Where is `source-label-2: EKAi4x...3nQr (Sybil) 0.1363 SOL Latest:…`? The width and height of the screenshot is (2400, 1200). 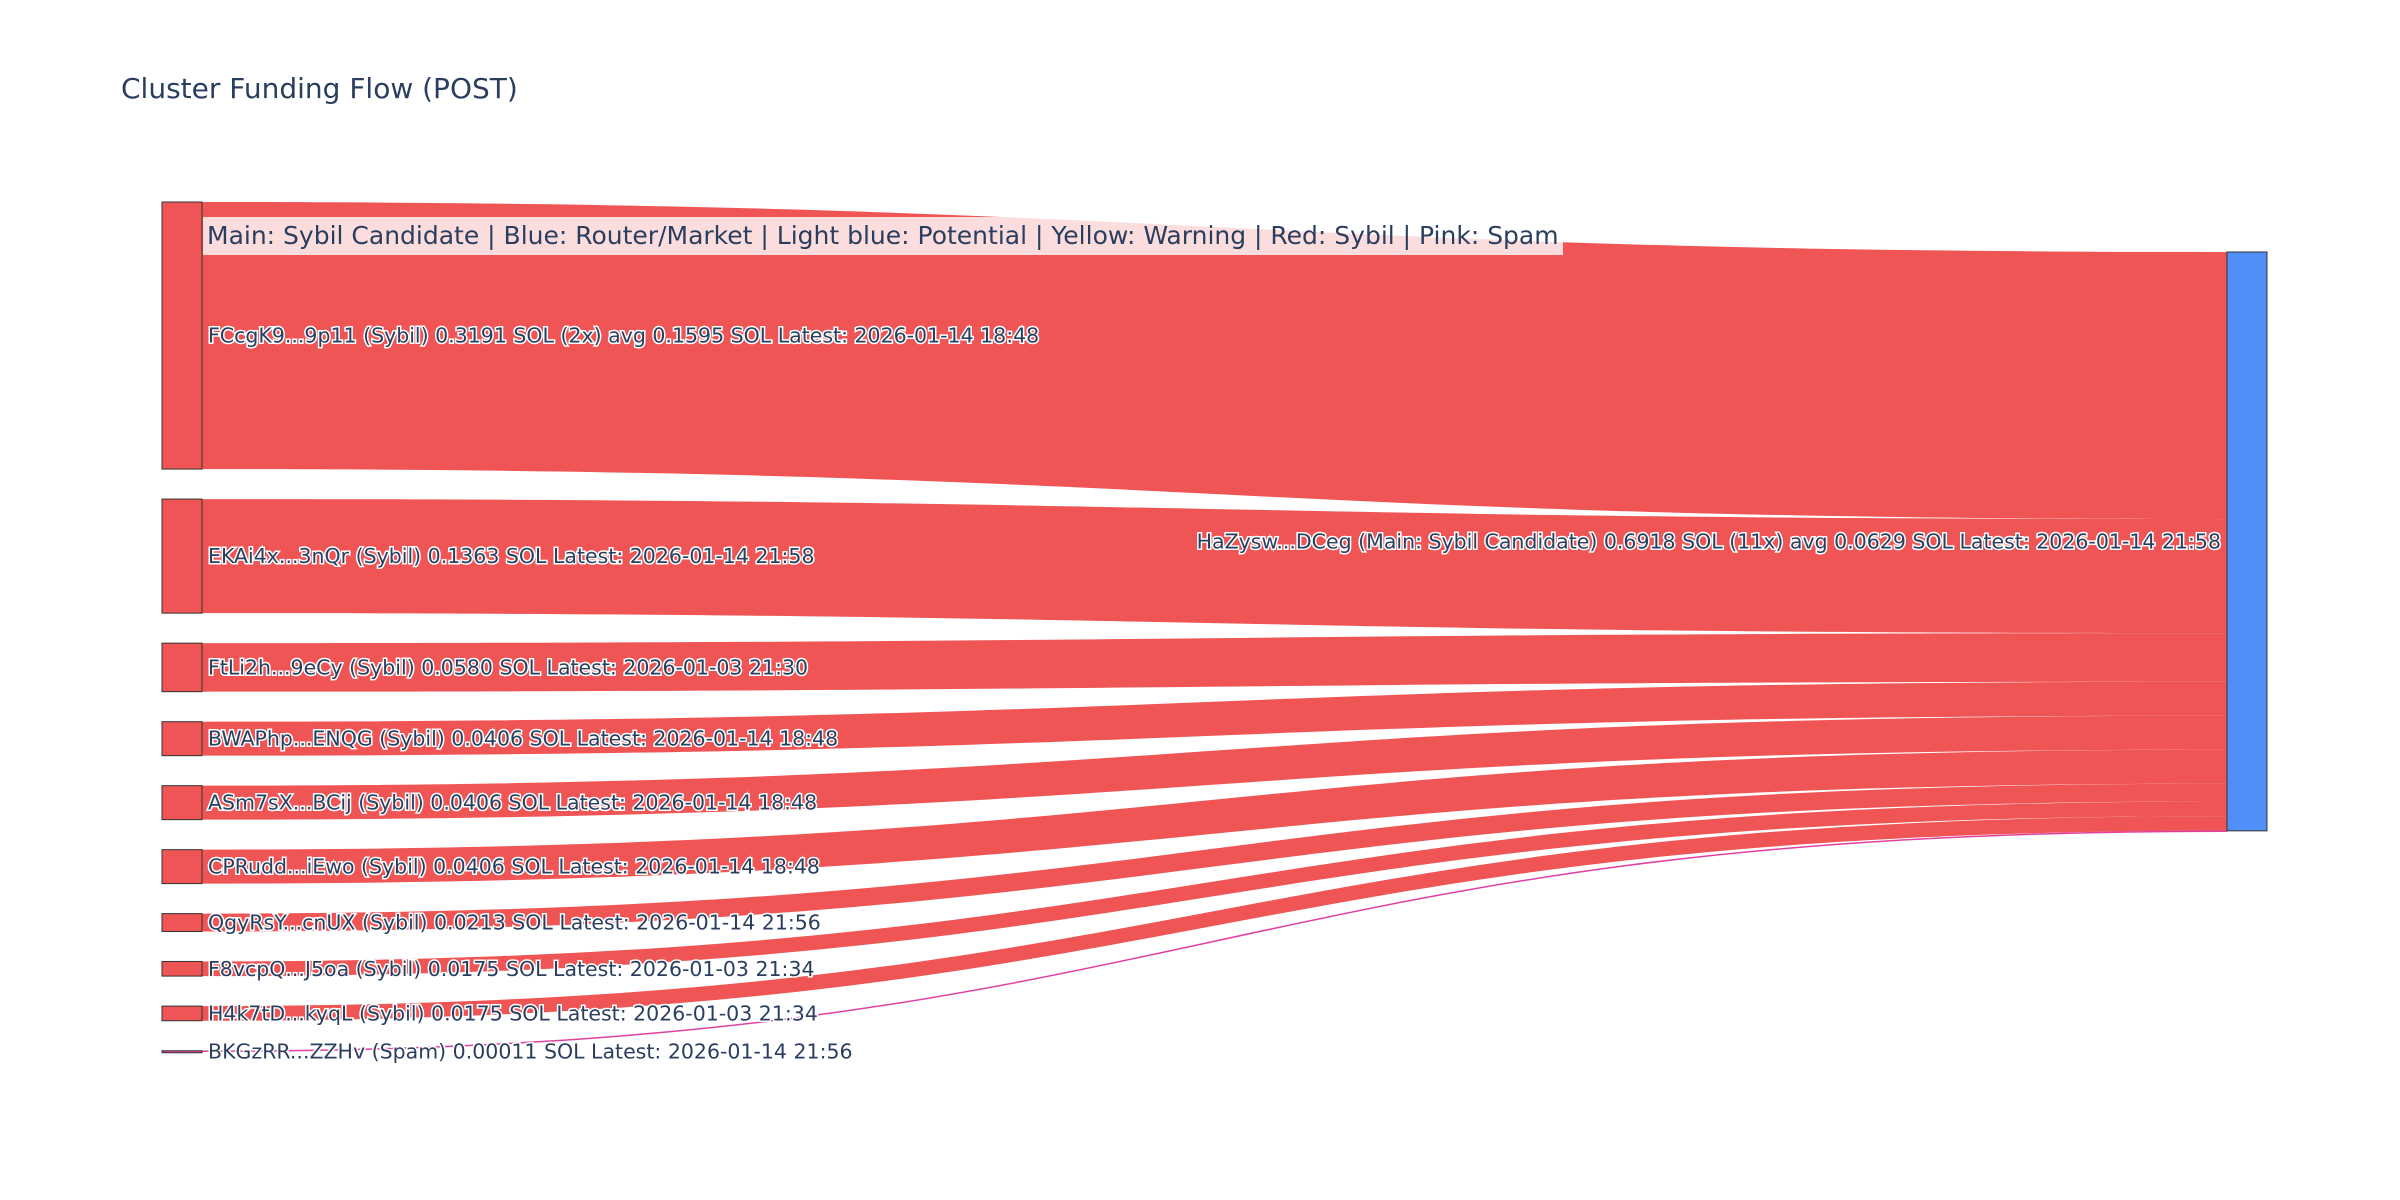 source-label-2: EKAi4x...3nQr (Sybil) 0.1363 SOL Latest:… is located at coordinates (511, 556).